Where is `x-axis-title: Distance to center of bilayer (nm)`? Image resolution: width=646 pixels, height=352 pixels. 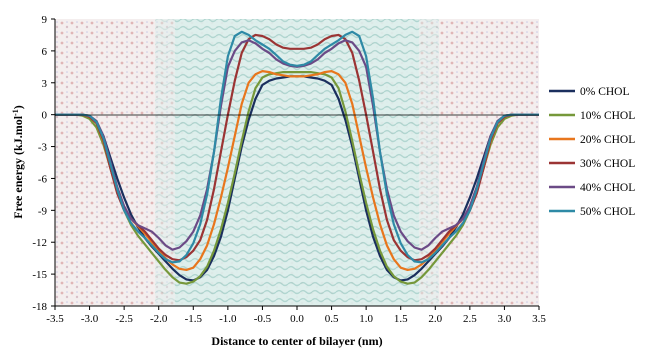
x-axis-title: Distance to center of bilayer (nm) is located at coordinates (296, 341).